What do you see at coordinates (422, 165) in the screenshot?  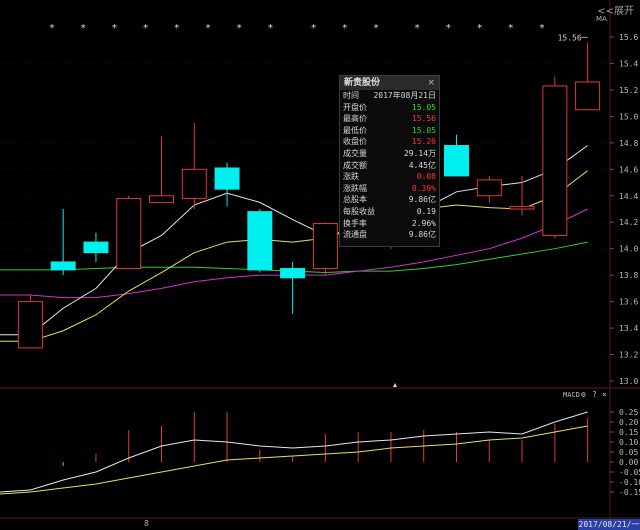 I see `tooltip-row-value: 4.45亿` at bounding box center [422, 165].